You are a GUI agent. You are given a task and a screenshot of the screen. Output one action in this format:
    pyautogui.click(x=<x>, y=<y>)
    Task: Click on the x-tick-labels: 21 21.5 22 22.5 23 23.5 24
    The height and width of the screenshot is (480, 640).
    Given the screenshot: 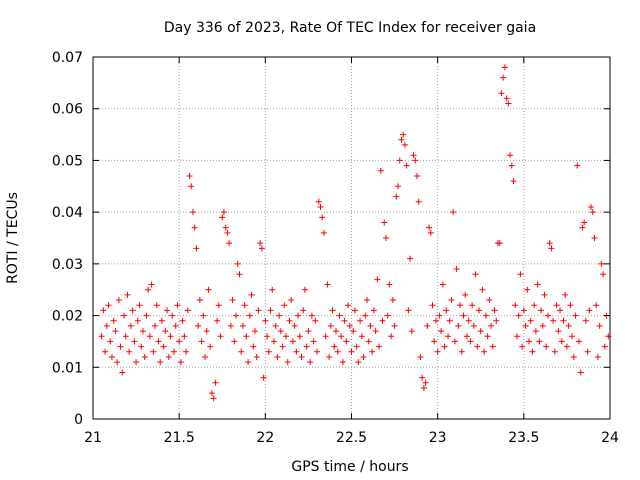 What is the action you would take?
    pyautogui.click(x=351, y=438)
    